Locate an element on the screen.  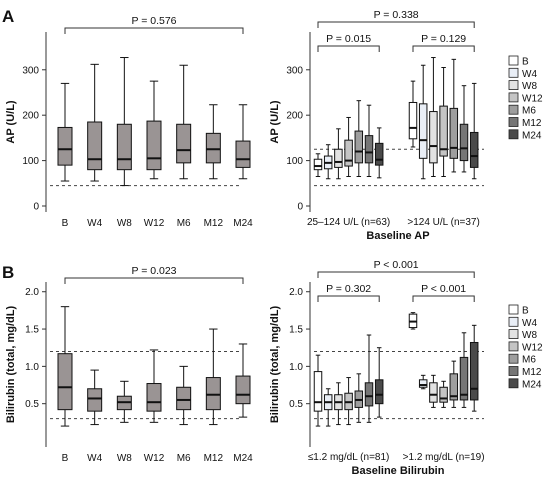
b-left-box-M24 is located at coordinates (243, 380).